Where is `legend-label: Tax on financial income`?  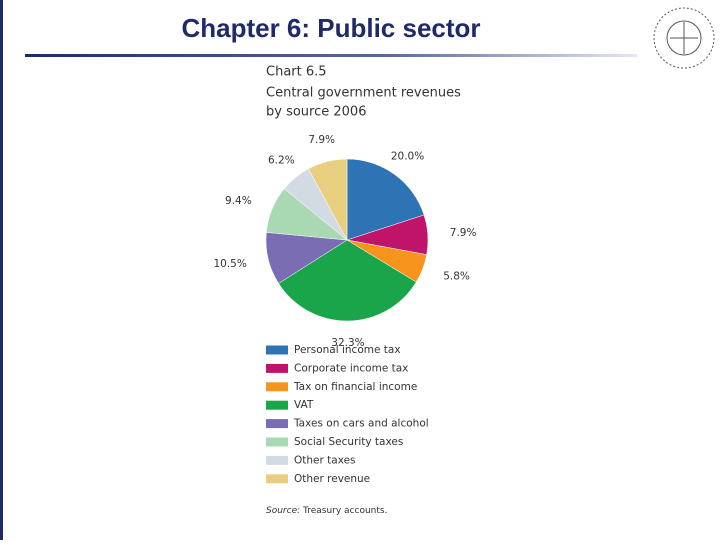 legend-label: Tax on financial income is located at coordinates (355, 387).